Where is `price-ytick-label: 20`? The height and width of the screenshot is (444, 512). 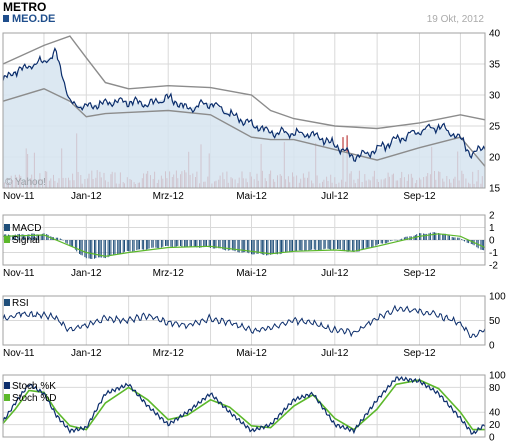
price-ytick-label: 20 is located at coordinates (495, 158).